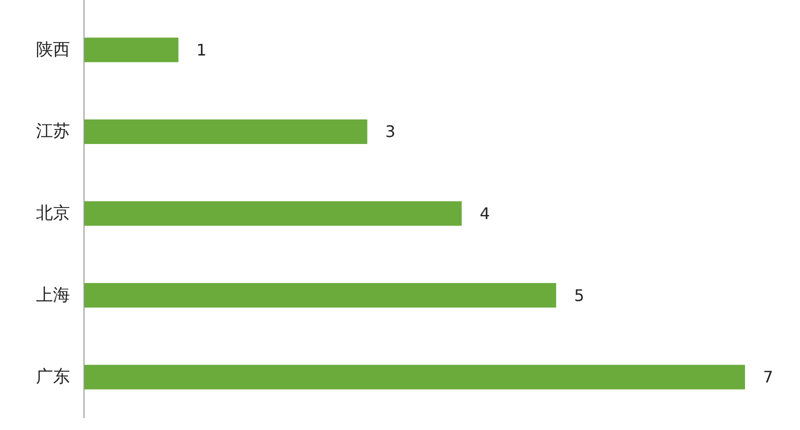  Describe the element at coordinates (53, 295) in the screenshot. I see `y-tick-label: 上海` at that location.